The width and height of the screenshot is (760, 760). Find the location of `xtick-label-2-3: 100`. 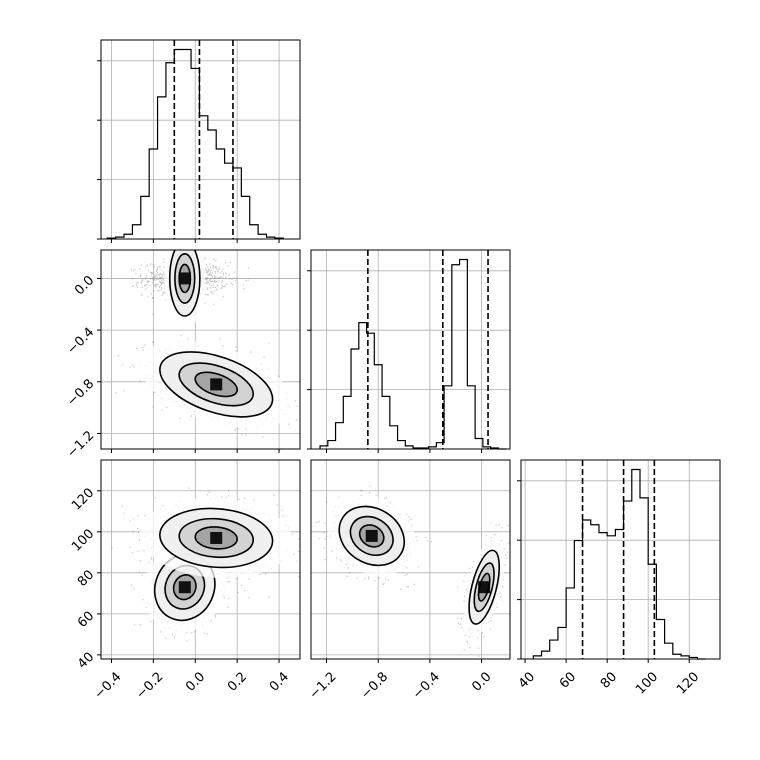

xtick-label-2-3: 100 is located at coordinates (647, 683).